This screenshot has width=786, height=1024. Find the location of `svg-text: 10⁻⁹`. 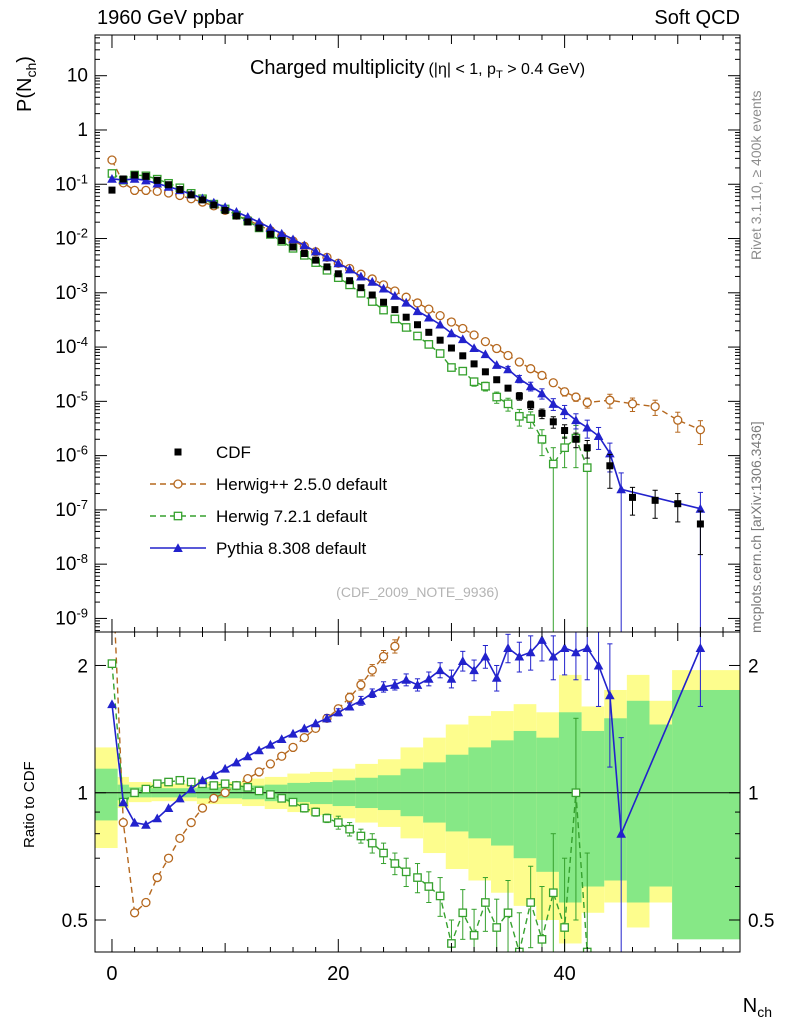

svg-text: 10⁻⁹ is located at coordinates (71, 617).